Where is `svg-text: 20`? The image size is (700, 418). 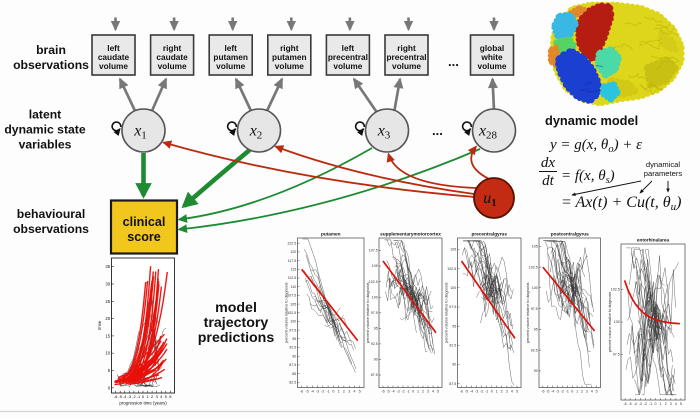
svg-text: 20 is located at coordinates (107, 318).